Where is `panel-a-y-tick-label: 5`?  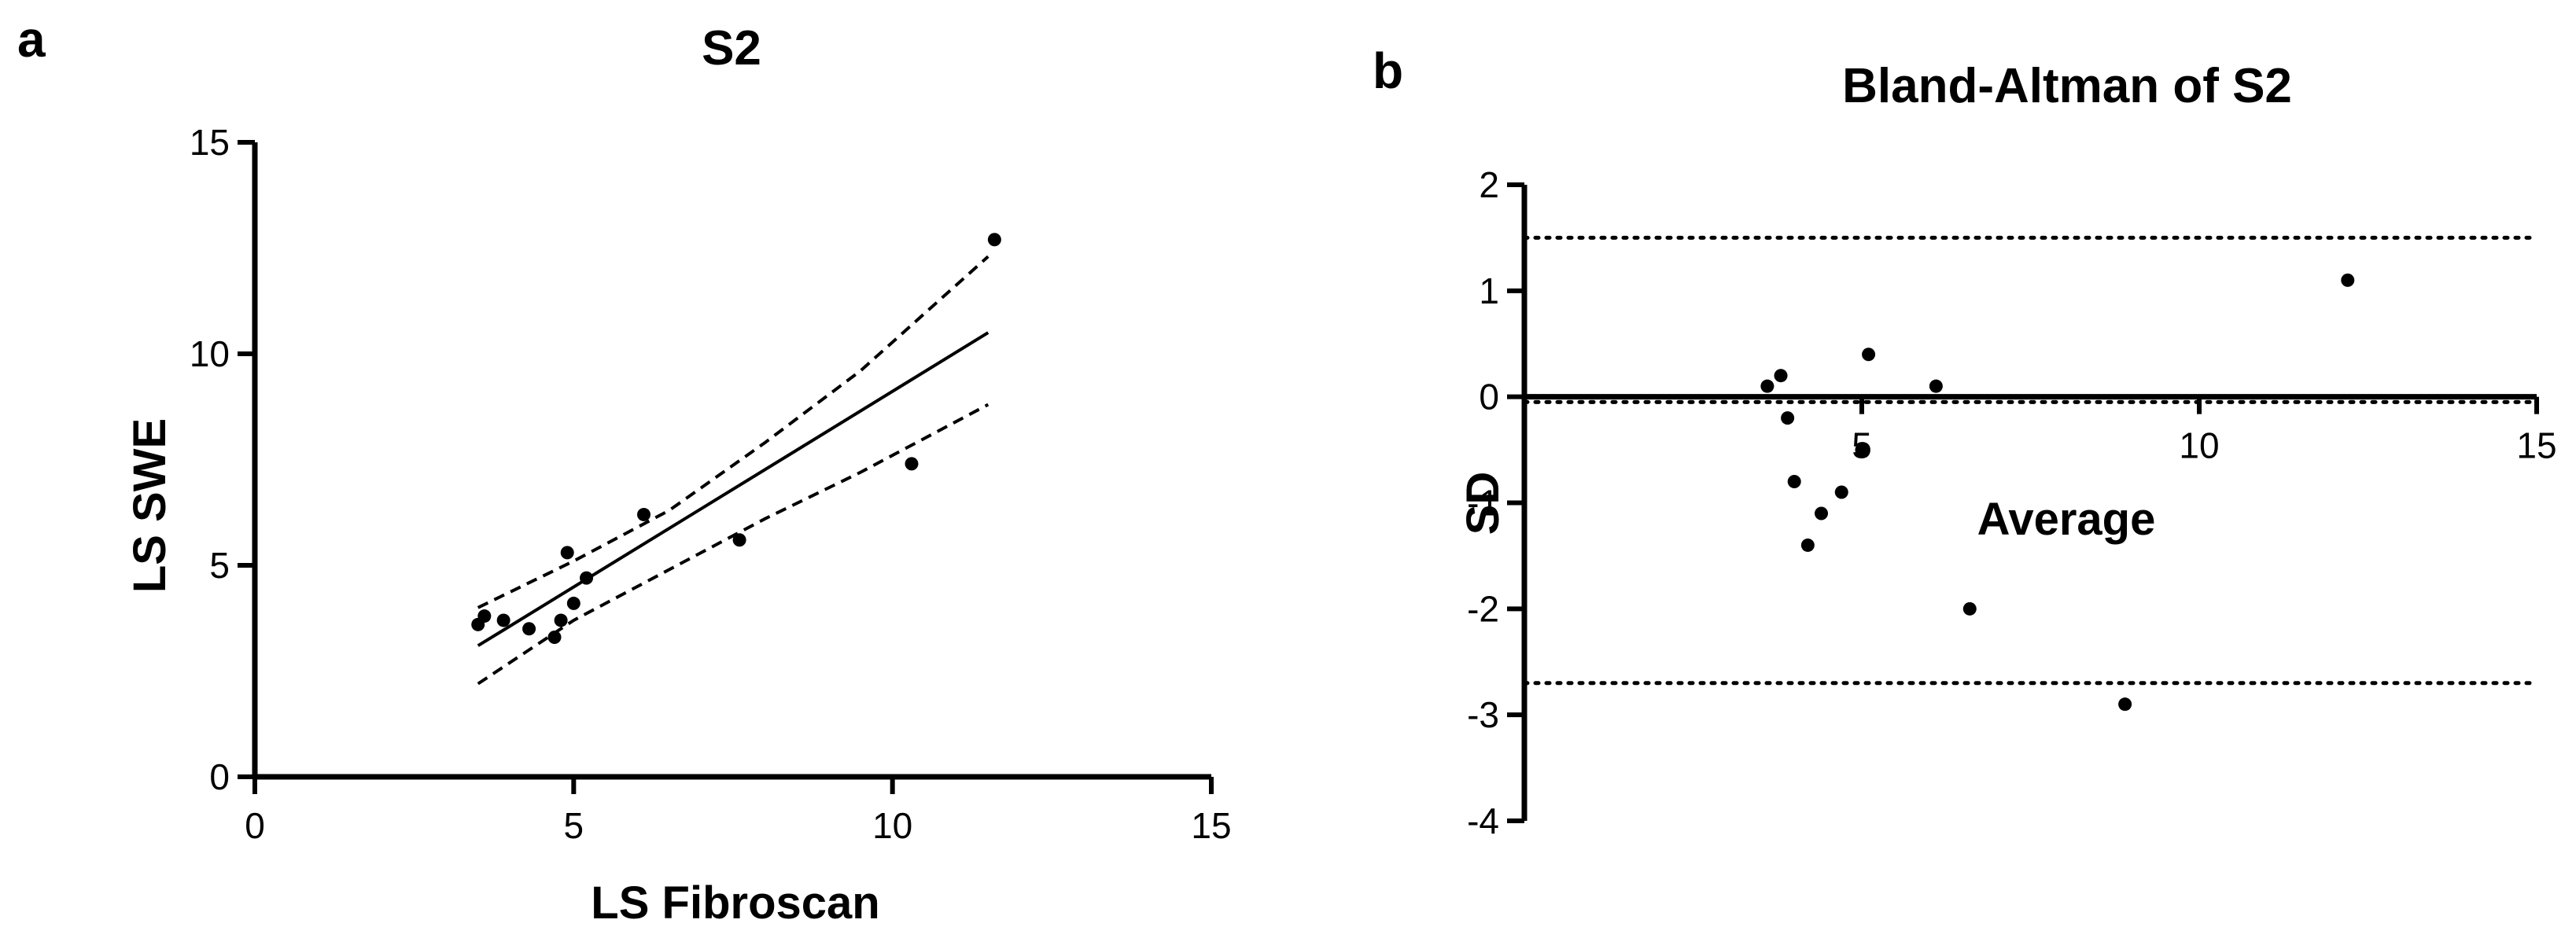 panel-a-y-tick-label: 5 is located at coordinates (219, 565).